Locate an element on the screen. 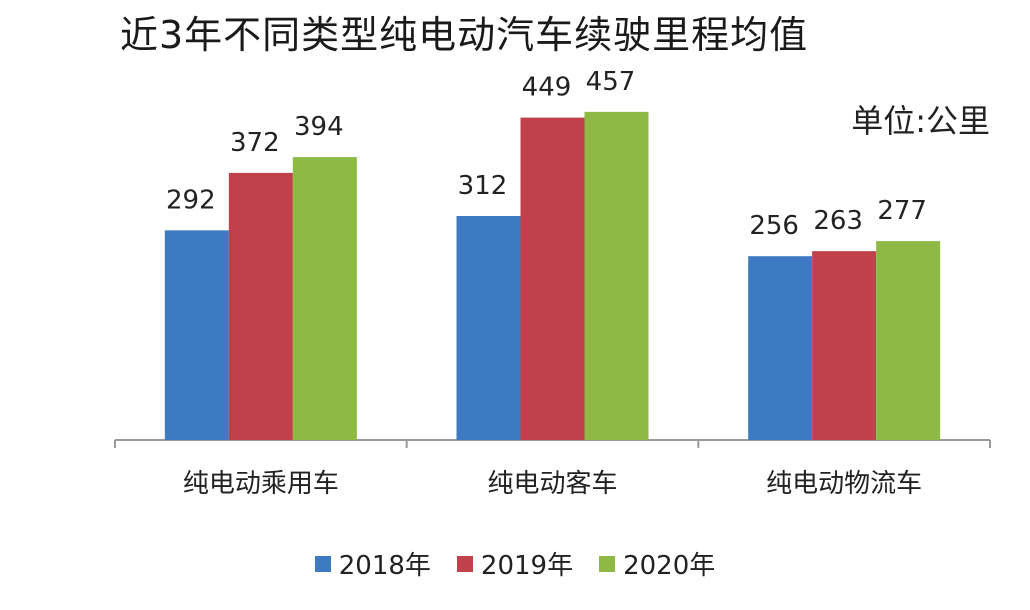  data-label: 372 is located at coordinates (255, 143).